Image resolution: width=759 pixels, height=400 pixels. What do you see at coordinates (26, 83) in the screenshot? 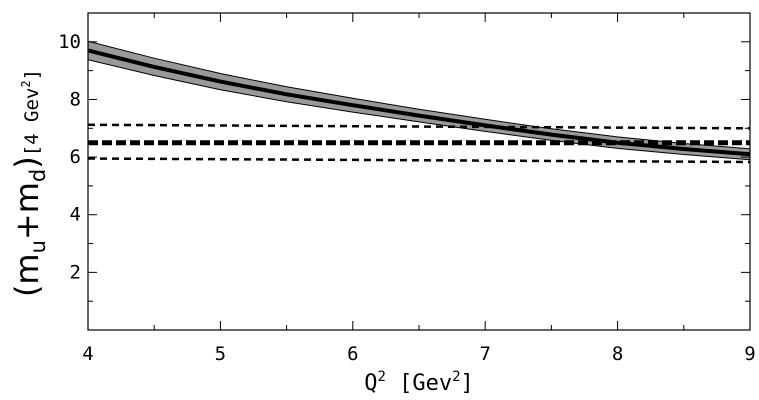
I see `y-label-unit-sup: 2` at bounding box center [26, 83].